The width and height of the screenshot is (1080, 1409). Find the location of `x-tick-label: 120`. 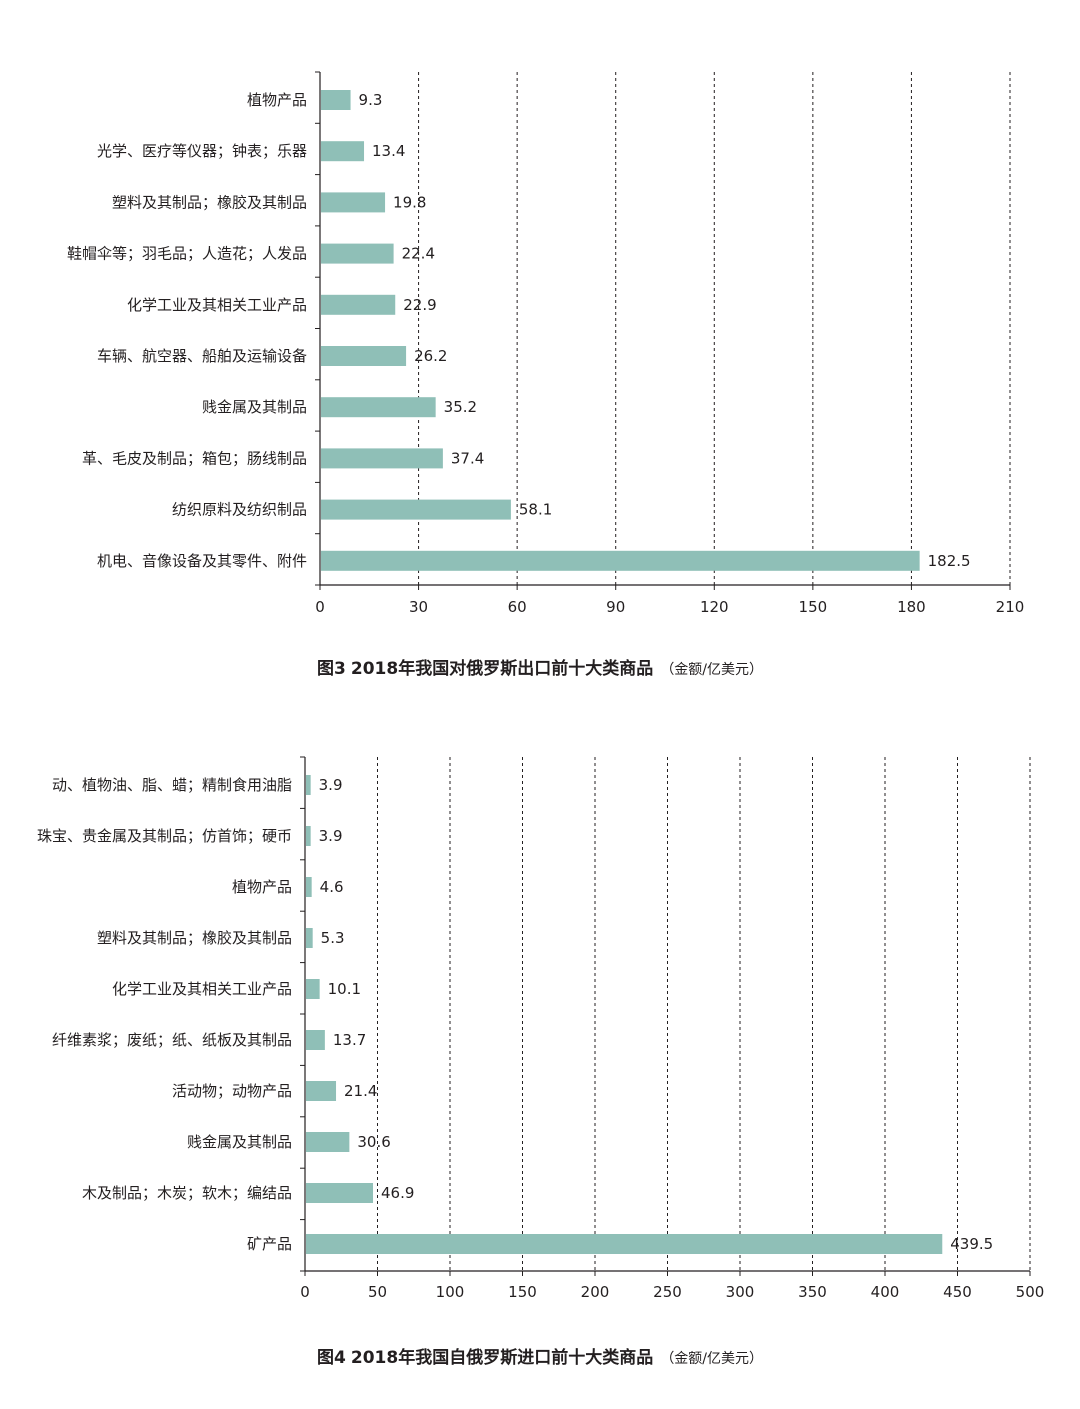

x-tick-label: 120 is located at coordinates (714, 607).